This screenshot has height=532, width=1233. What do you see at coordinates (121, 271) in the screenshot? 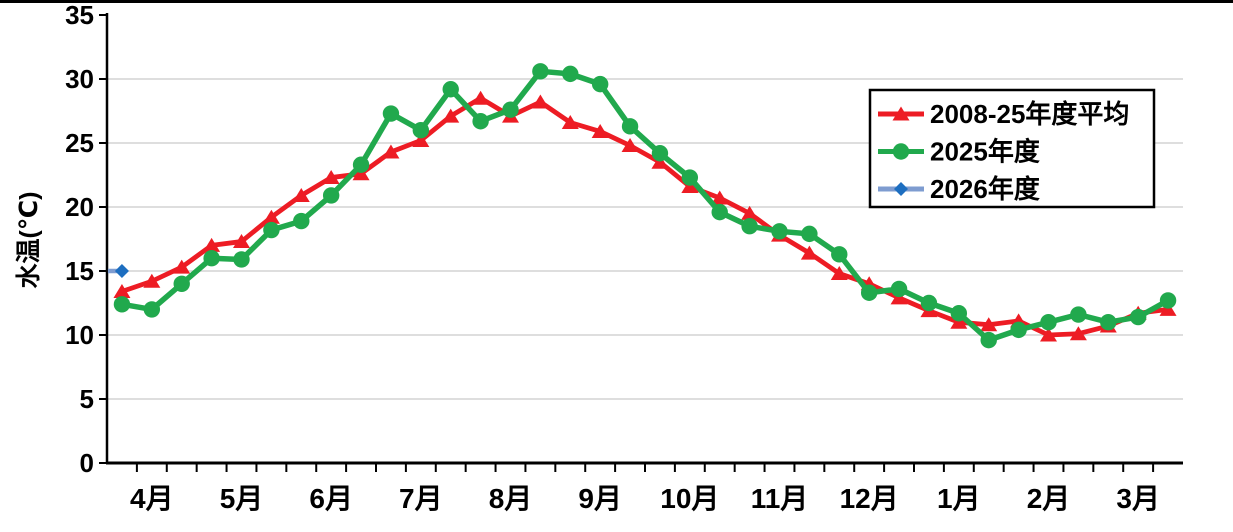
I see `data-point-marker-diamond-icon` at bounding box center [121, 271].